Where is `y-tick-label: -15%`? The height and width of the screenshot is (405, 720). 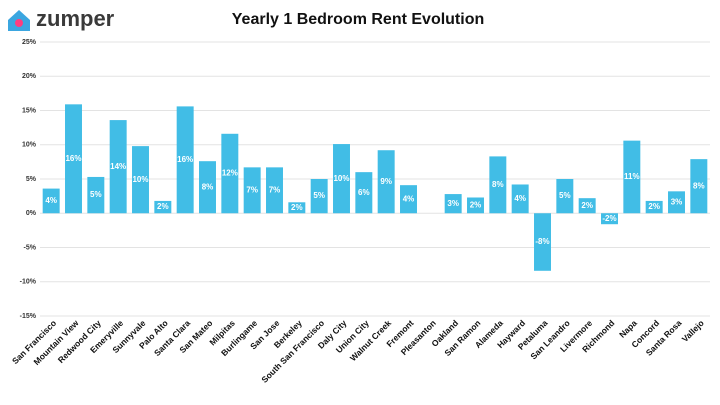
y-tick-label: -15% is located at coordinates (28, 316).